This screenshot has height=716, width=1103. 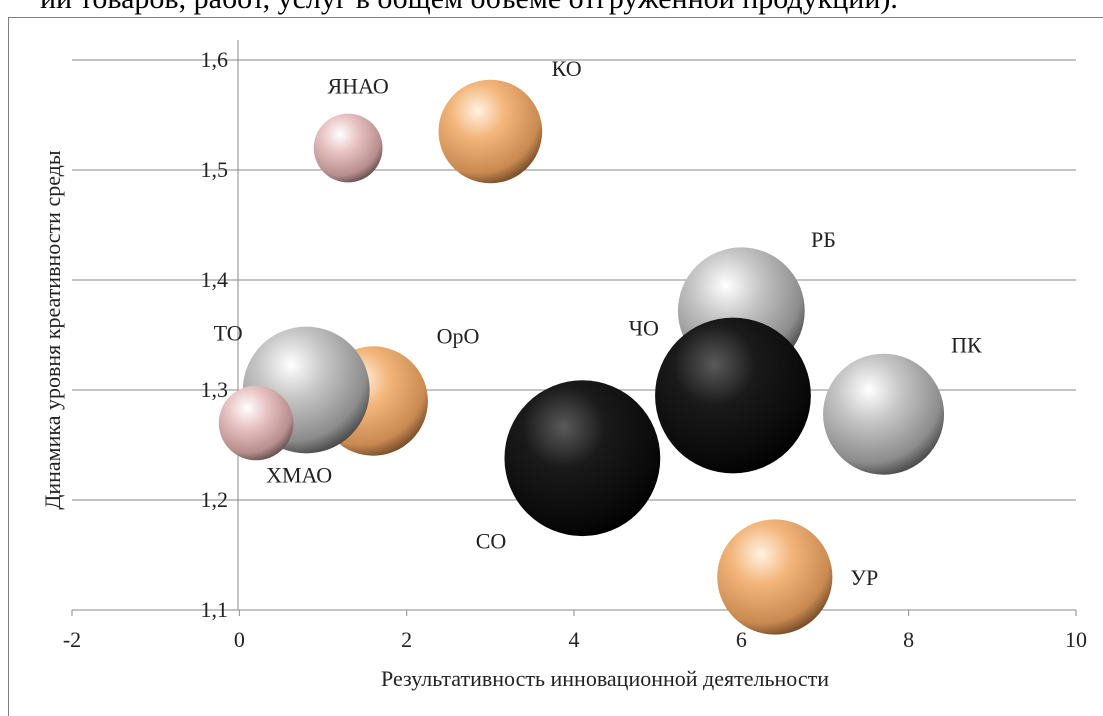 What do you see at coordinates (582, 458) in the screenshot?
I see `bubble-СО` at bounding box center [582, 458].